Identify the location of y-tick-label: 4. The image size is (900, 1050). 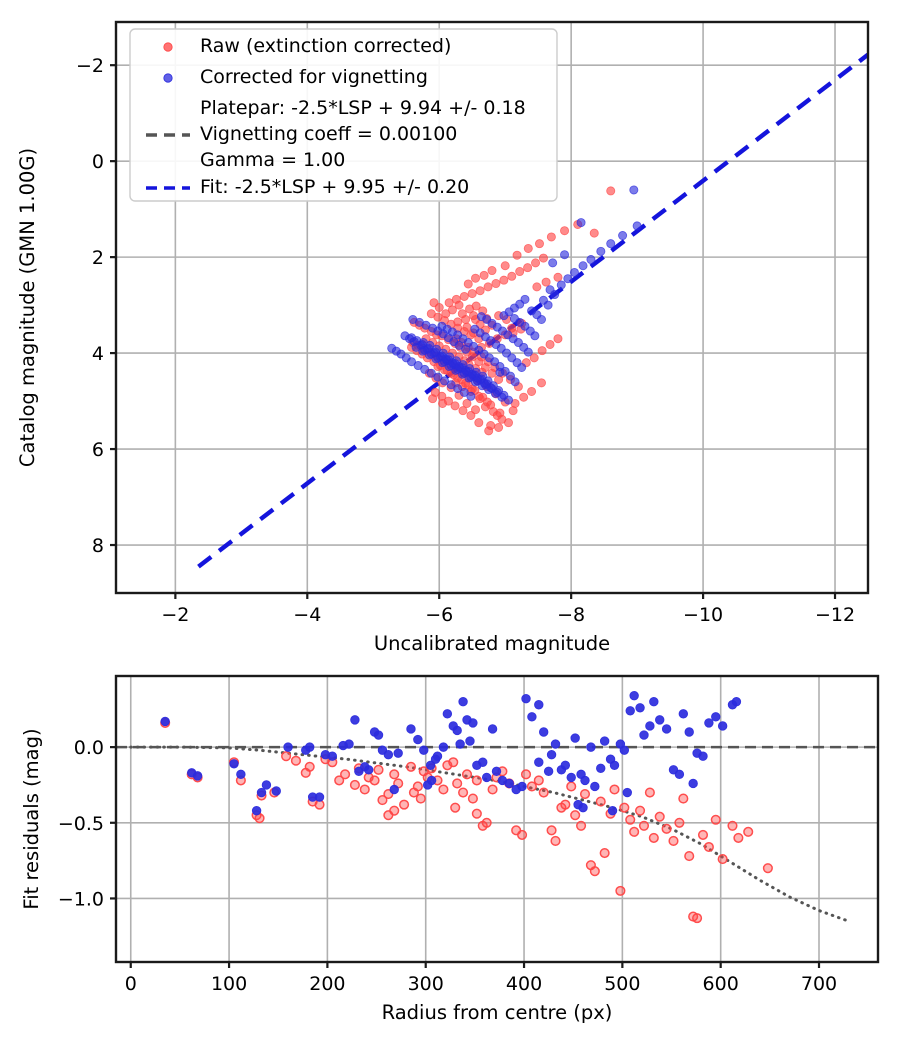
(98, 354).